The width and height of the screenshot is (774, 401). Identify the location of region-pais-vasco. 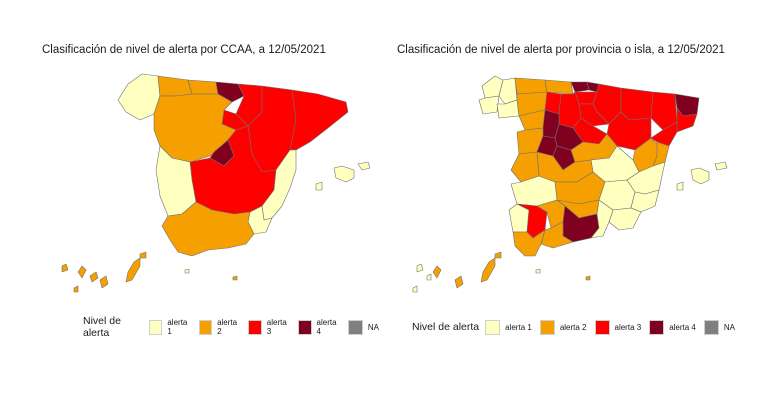
(230, 92).